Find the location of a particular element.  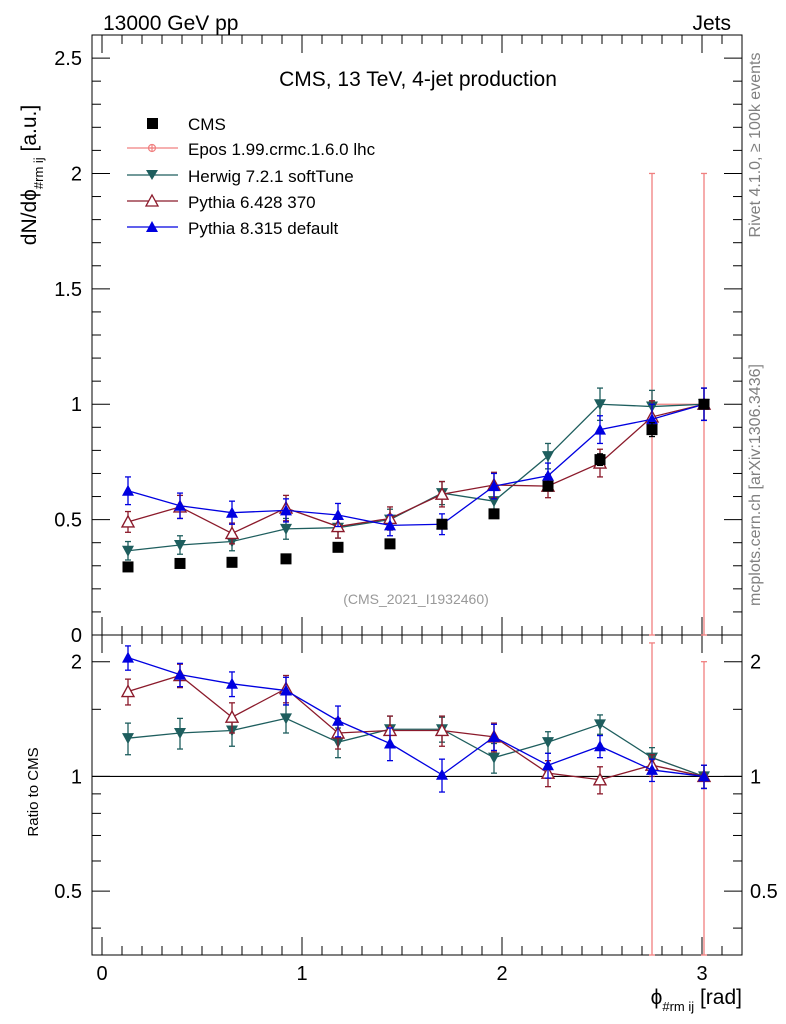

legend-label-epos: Epos 1.99.crmc.1.6.0 lhc is located at coordinates (282, 149).